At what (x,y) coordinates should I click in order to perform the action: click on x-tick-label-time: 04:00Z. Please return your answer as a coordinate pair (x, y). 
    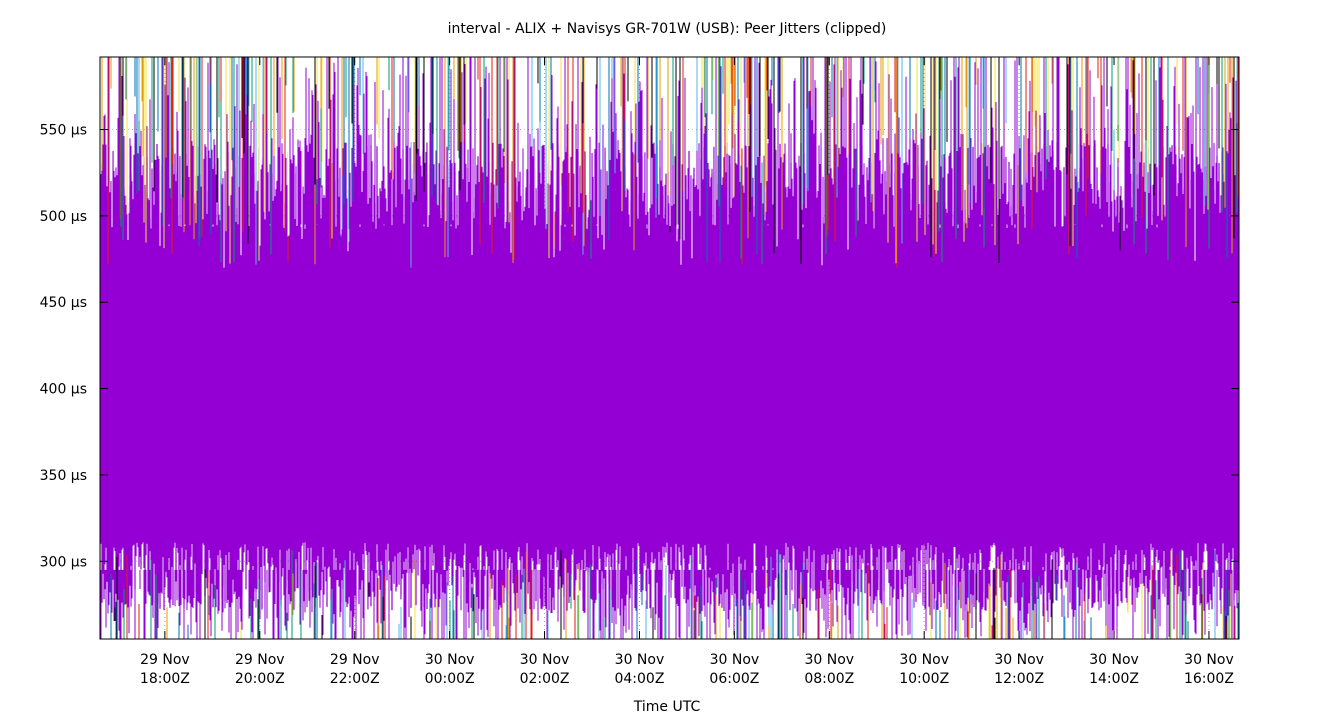
    Looking at the image, I should click on (639, 679).